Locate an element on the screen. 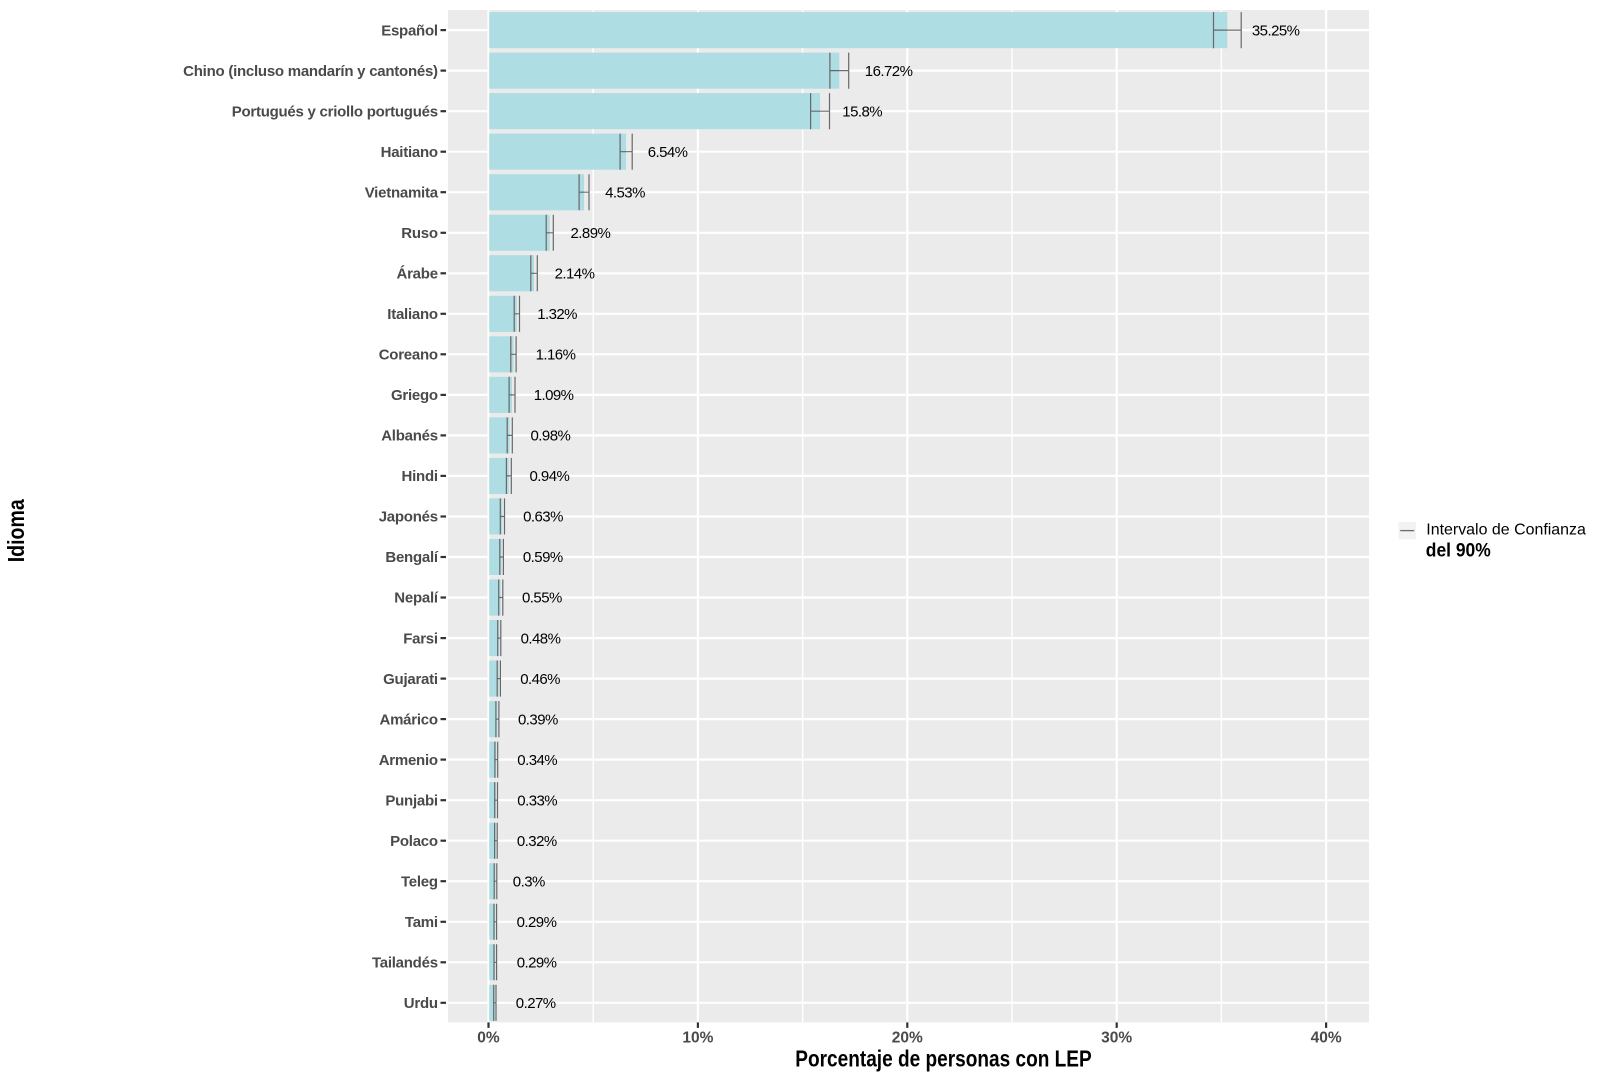 The width and height of the screenshot is (1620, 1080). svg-text: Coreano is located at coordinates (408, 355).